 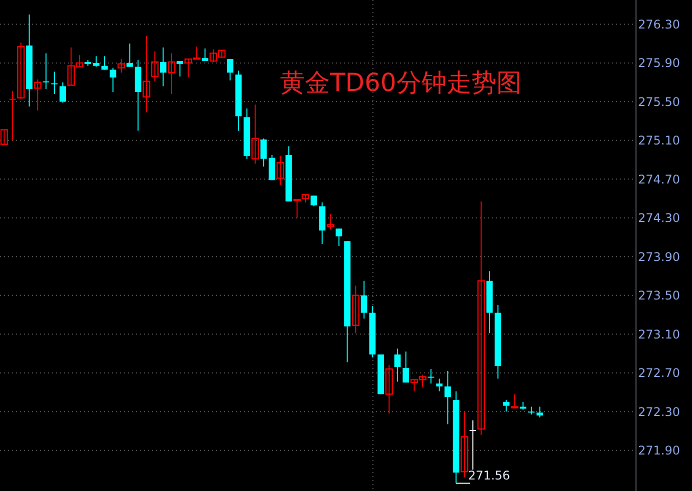 I want to click on y-tick-label: 275.10, so click(x=659, y=141).